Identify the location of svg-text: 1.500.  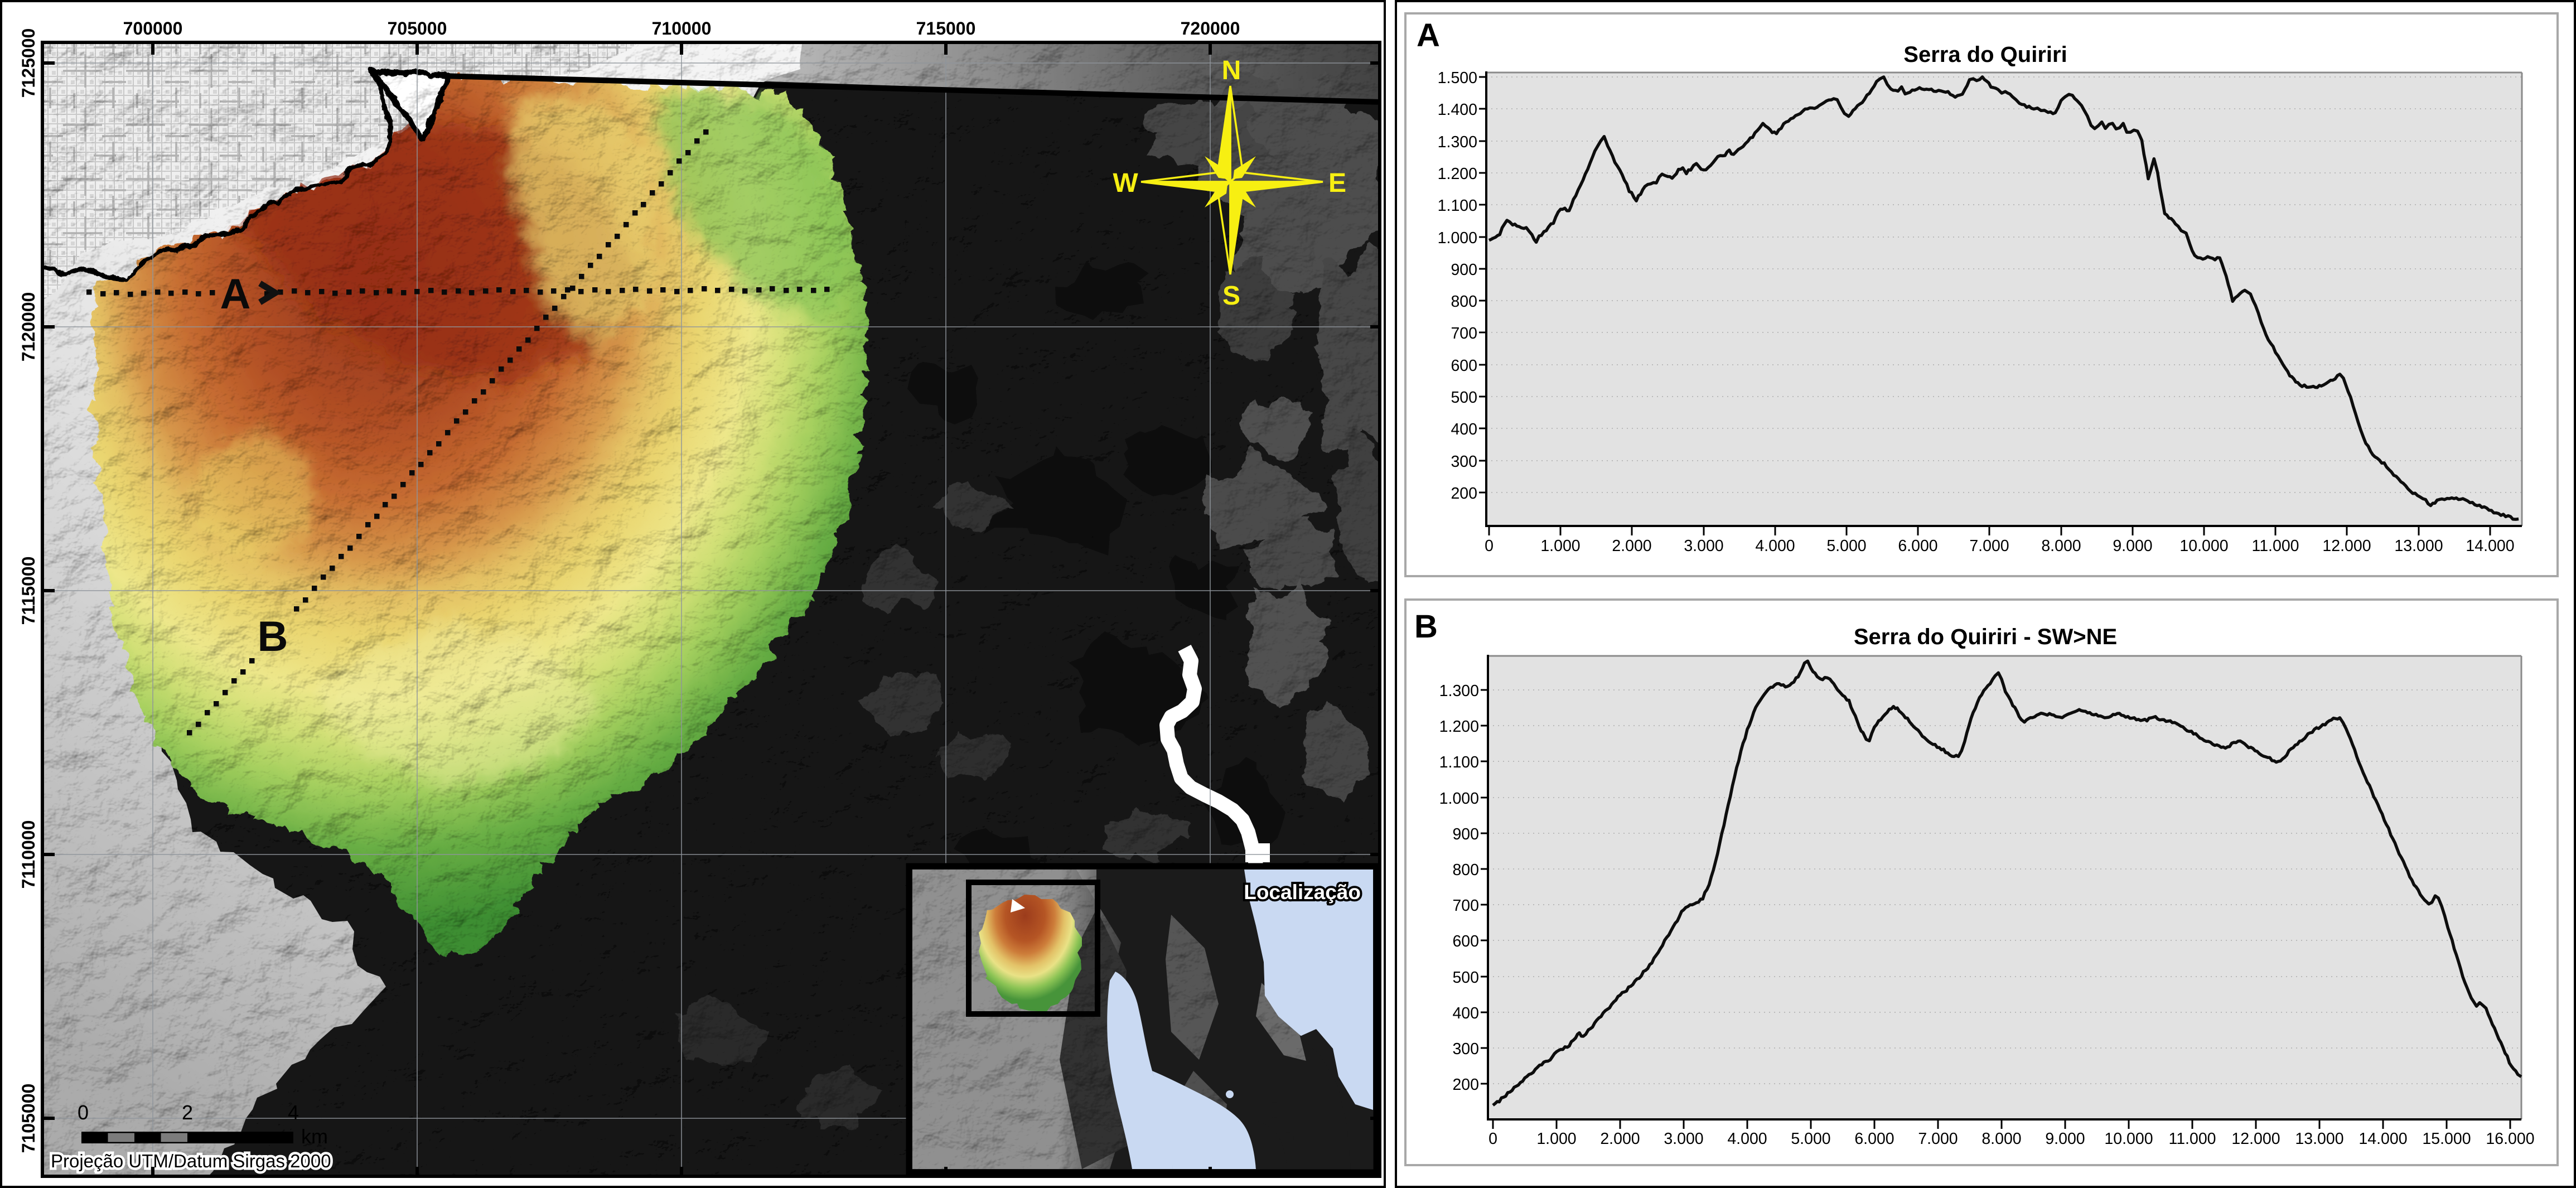
(1457, 78).